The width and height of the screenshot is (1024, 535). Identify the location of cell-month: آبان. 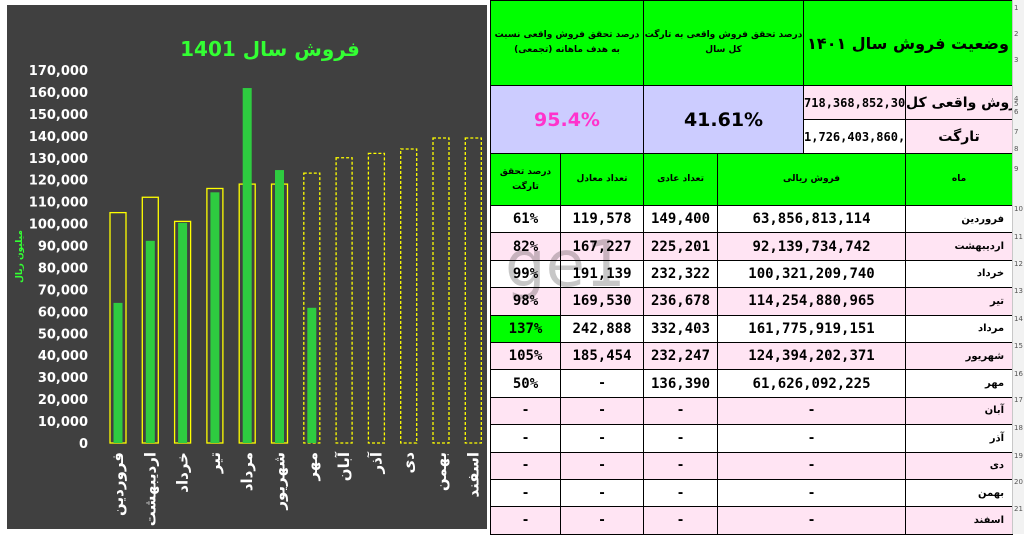
(959, 411).